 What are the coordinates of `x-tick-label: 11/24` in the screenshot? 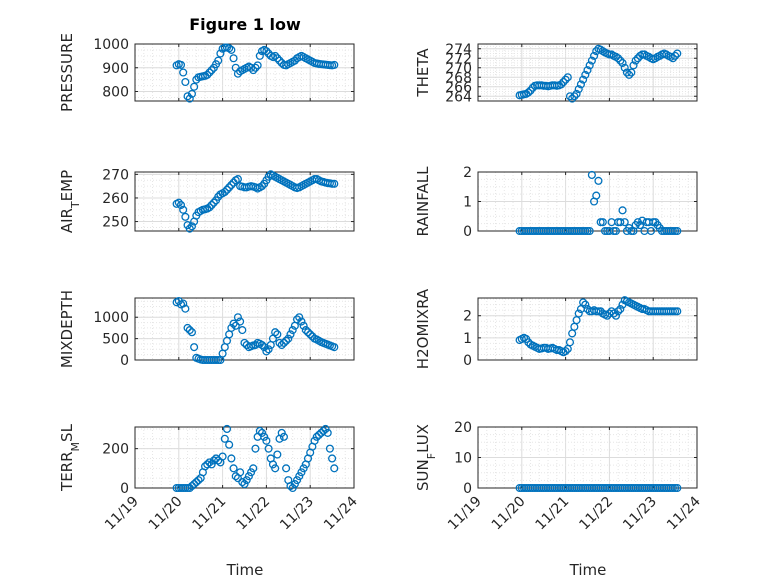 It's located at (341, 513).